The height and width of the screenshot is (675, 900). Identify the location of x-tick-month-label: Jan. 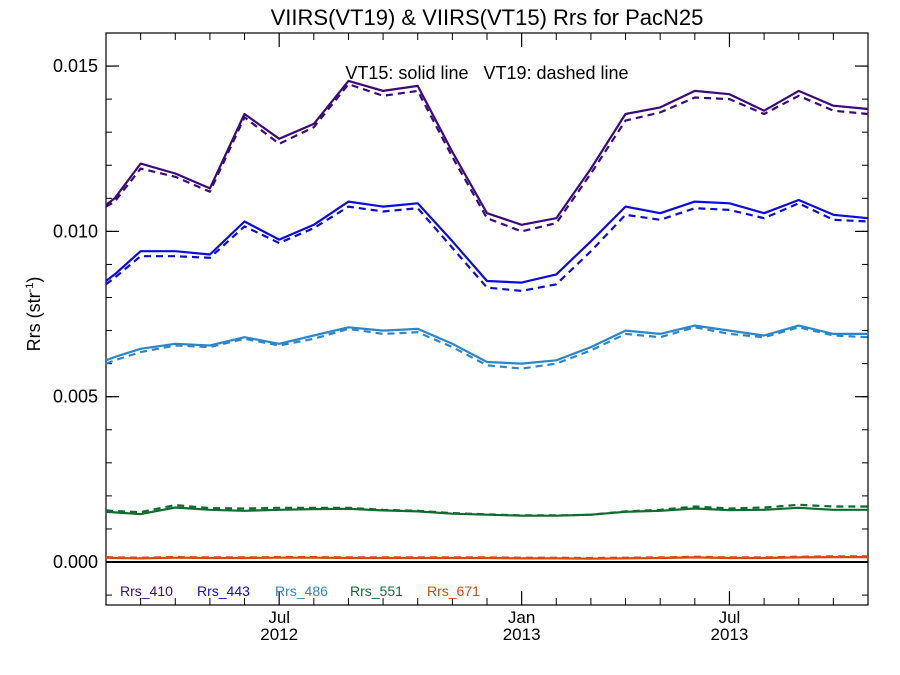
(521, 617).